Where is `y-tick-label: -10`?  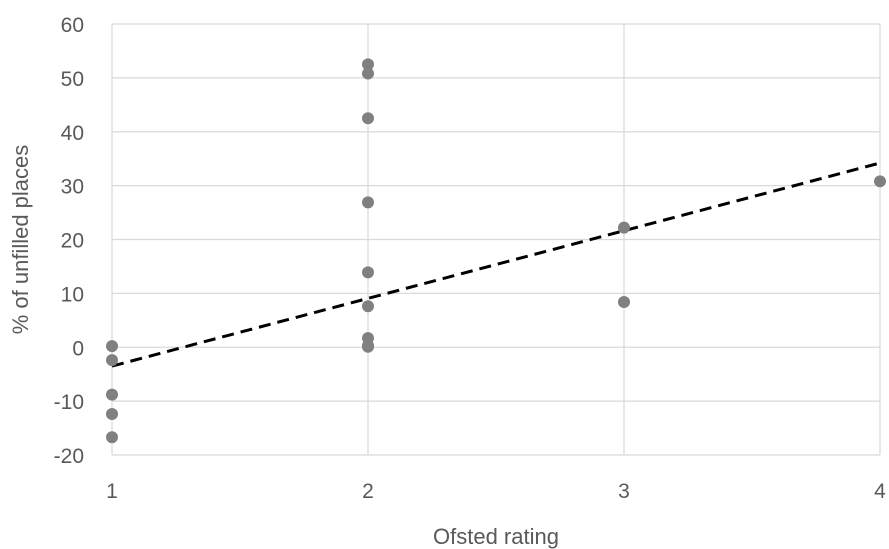 y-tick-label: -10 is located at coordinates (69, 402).